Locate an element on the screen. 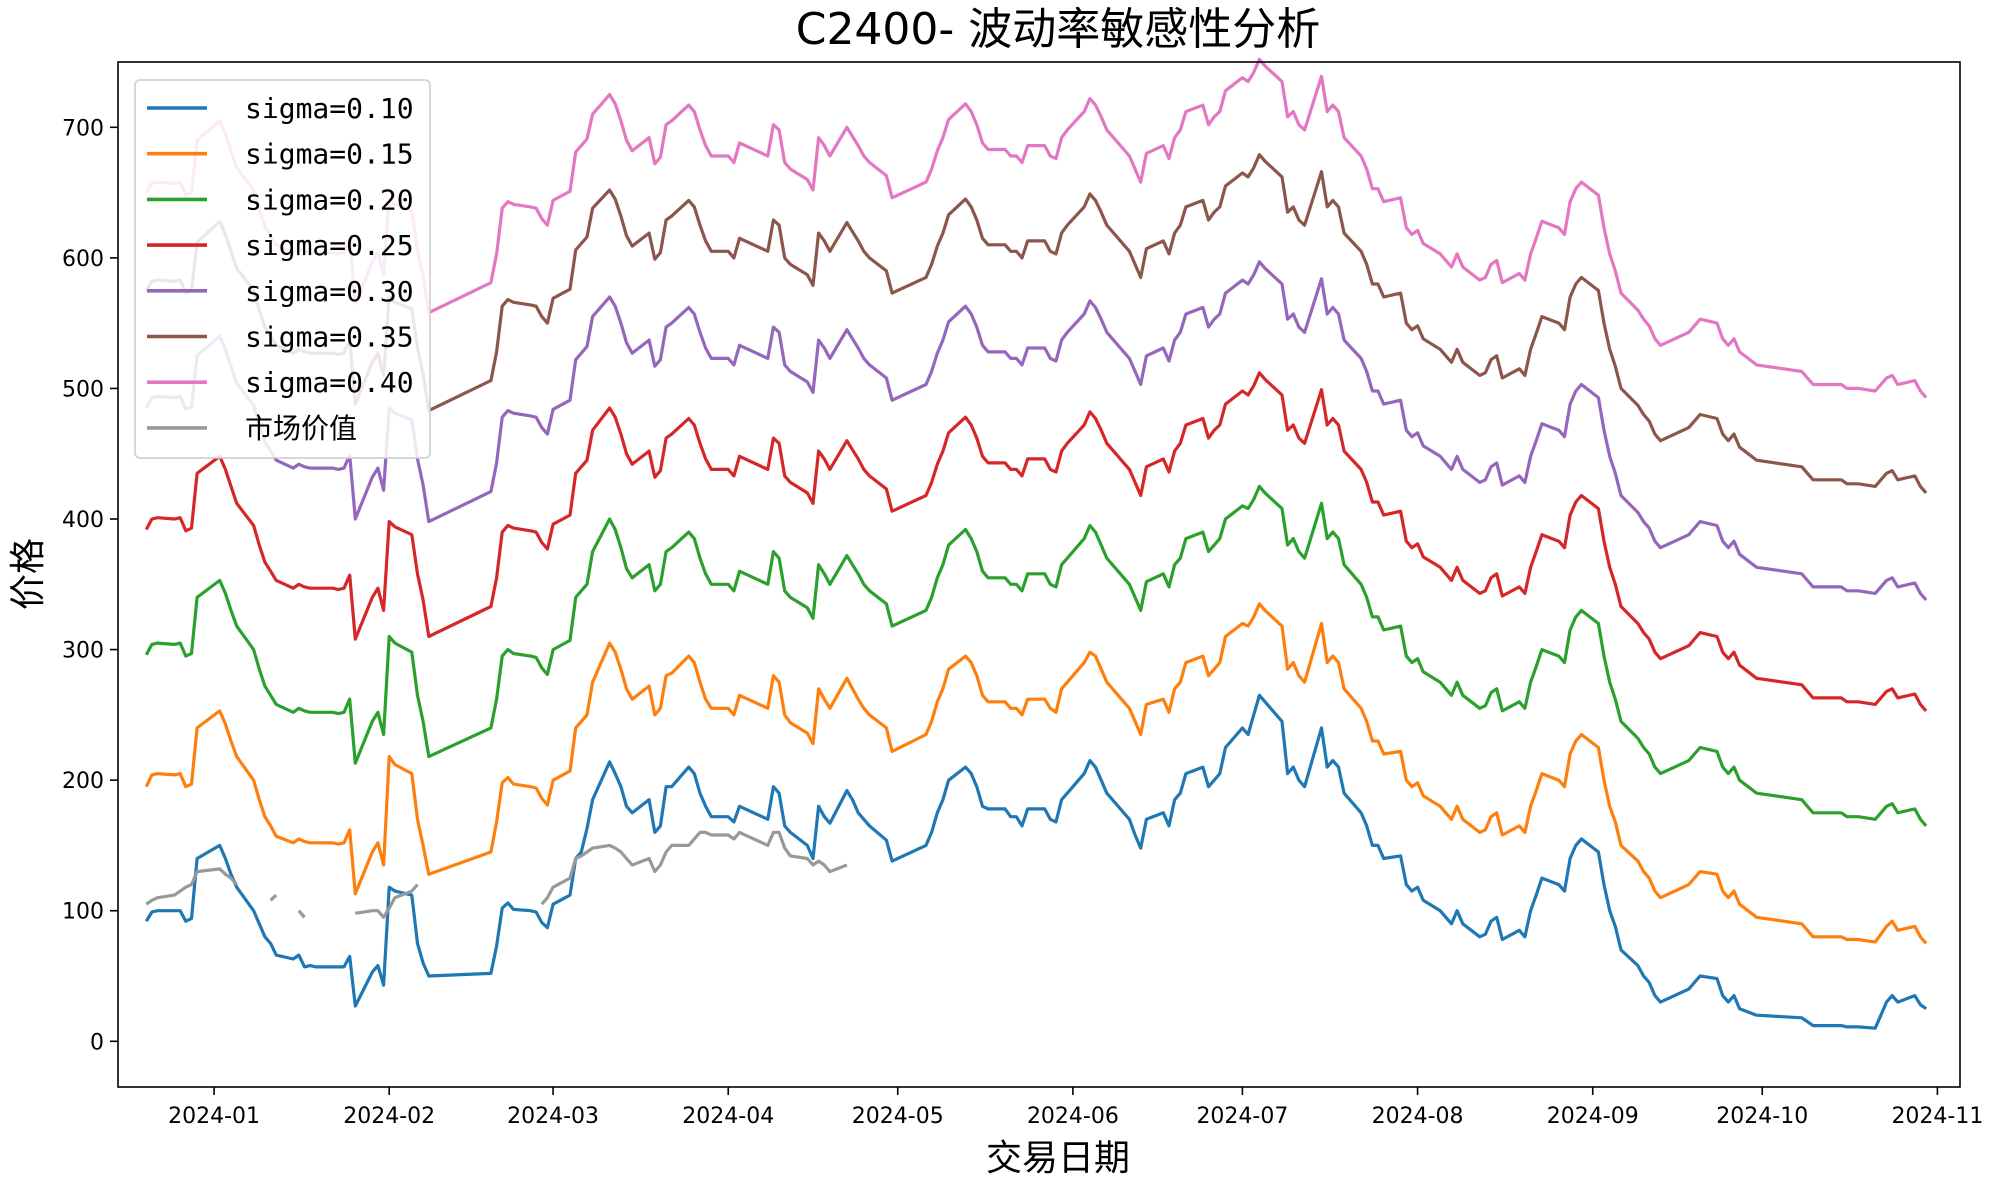 The image size is (2000, 1184). x-tick-label: 2024-02 is located at coordinates (389, 1116).